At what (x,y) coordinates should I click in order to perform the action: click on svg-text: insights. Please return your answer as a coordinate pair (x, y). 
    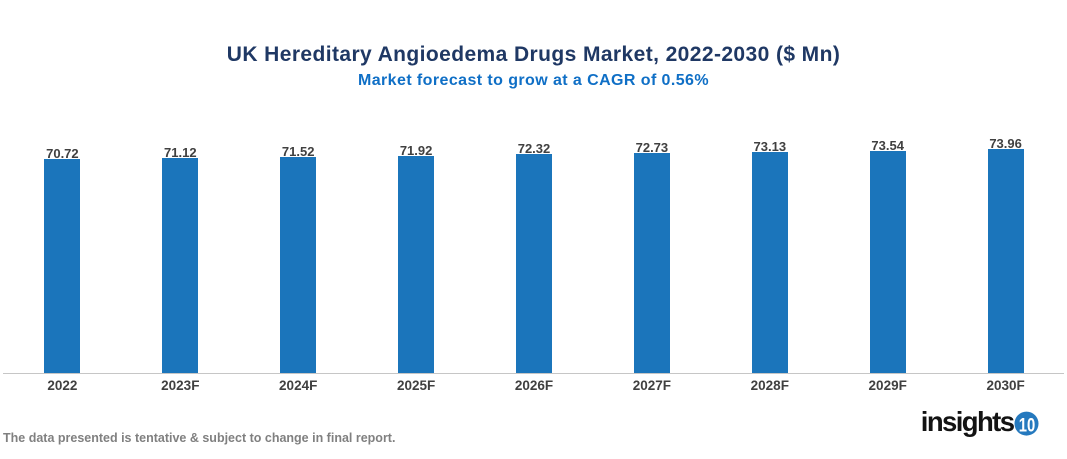
    Looking at the image, I should click on (968, 421).